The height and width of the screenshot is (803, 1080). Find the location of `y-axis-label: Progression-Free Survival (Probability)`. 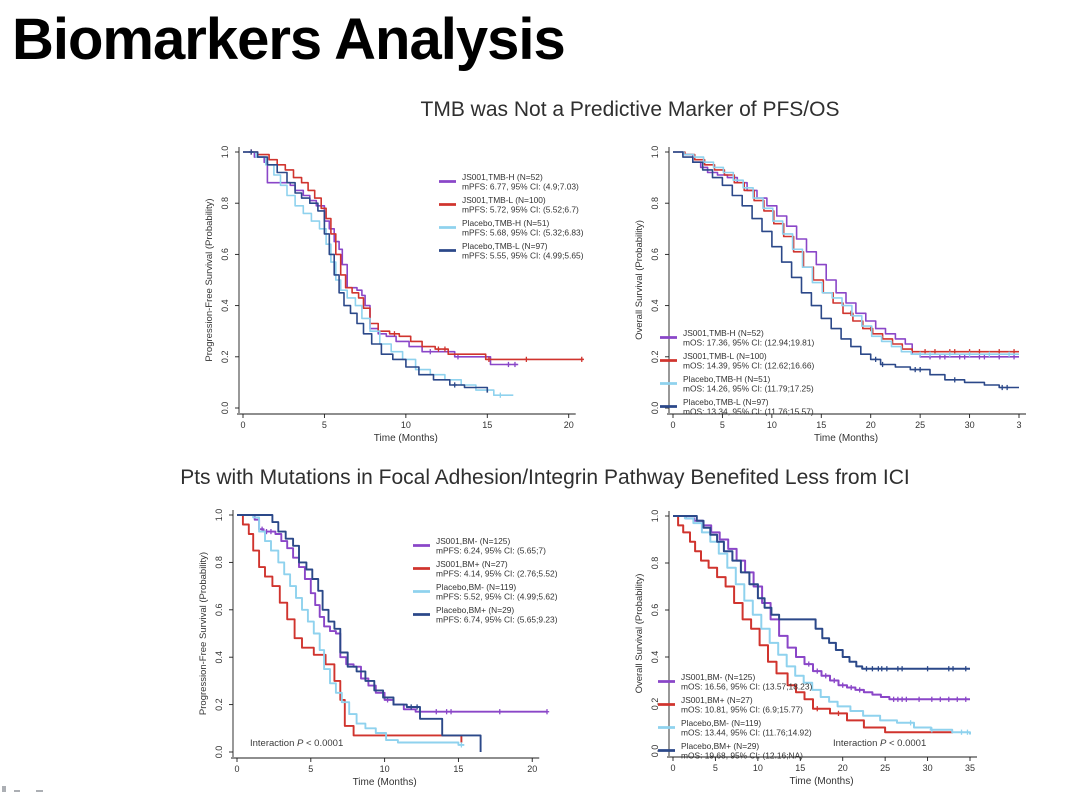

y-axis-label: Progression-Free Survival (Probability) is located at coordinates (203, 633).